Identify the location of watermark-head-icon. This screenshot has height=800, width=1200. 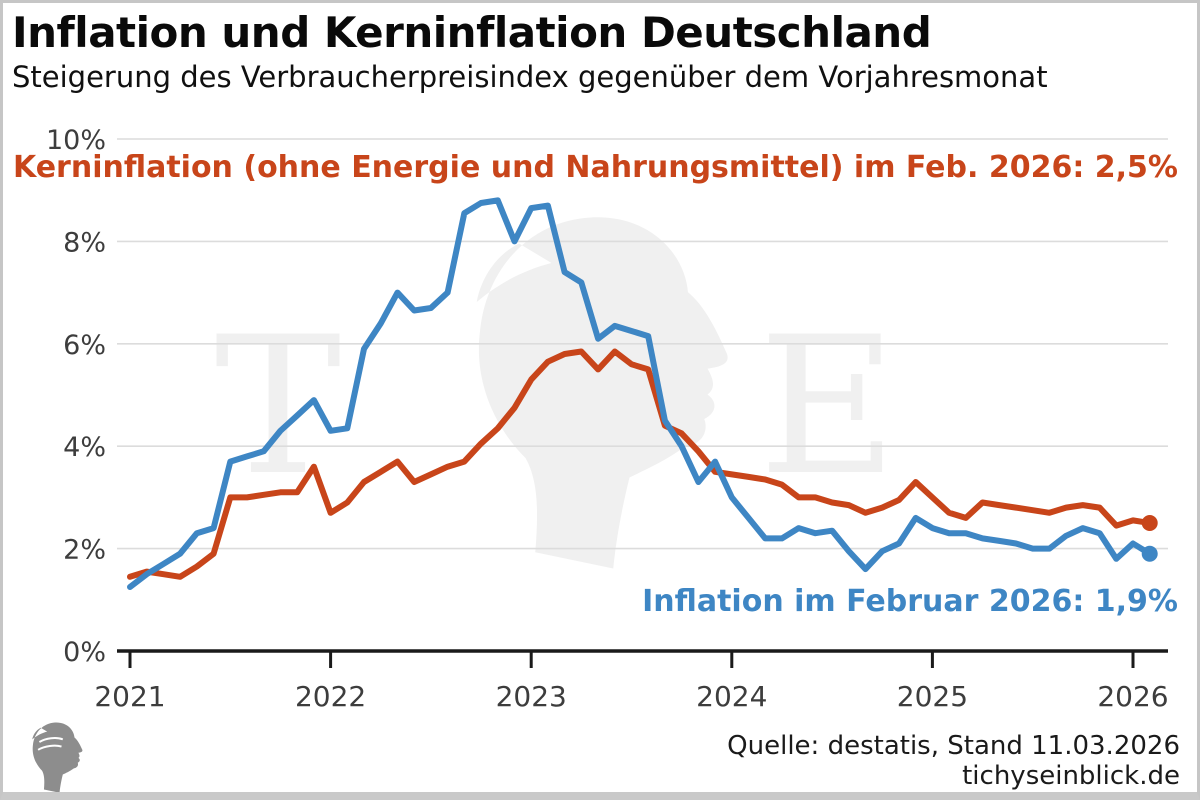
(602, 393).